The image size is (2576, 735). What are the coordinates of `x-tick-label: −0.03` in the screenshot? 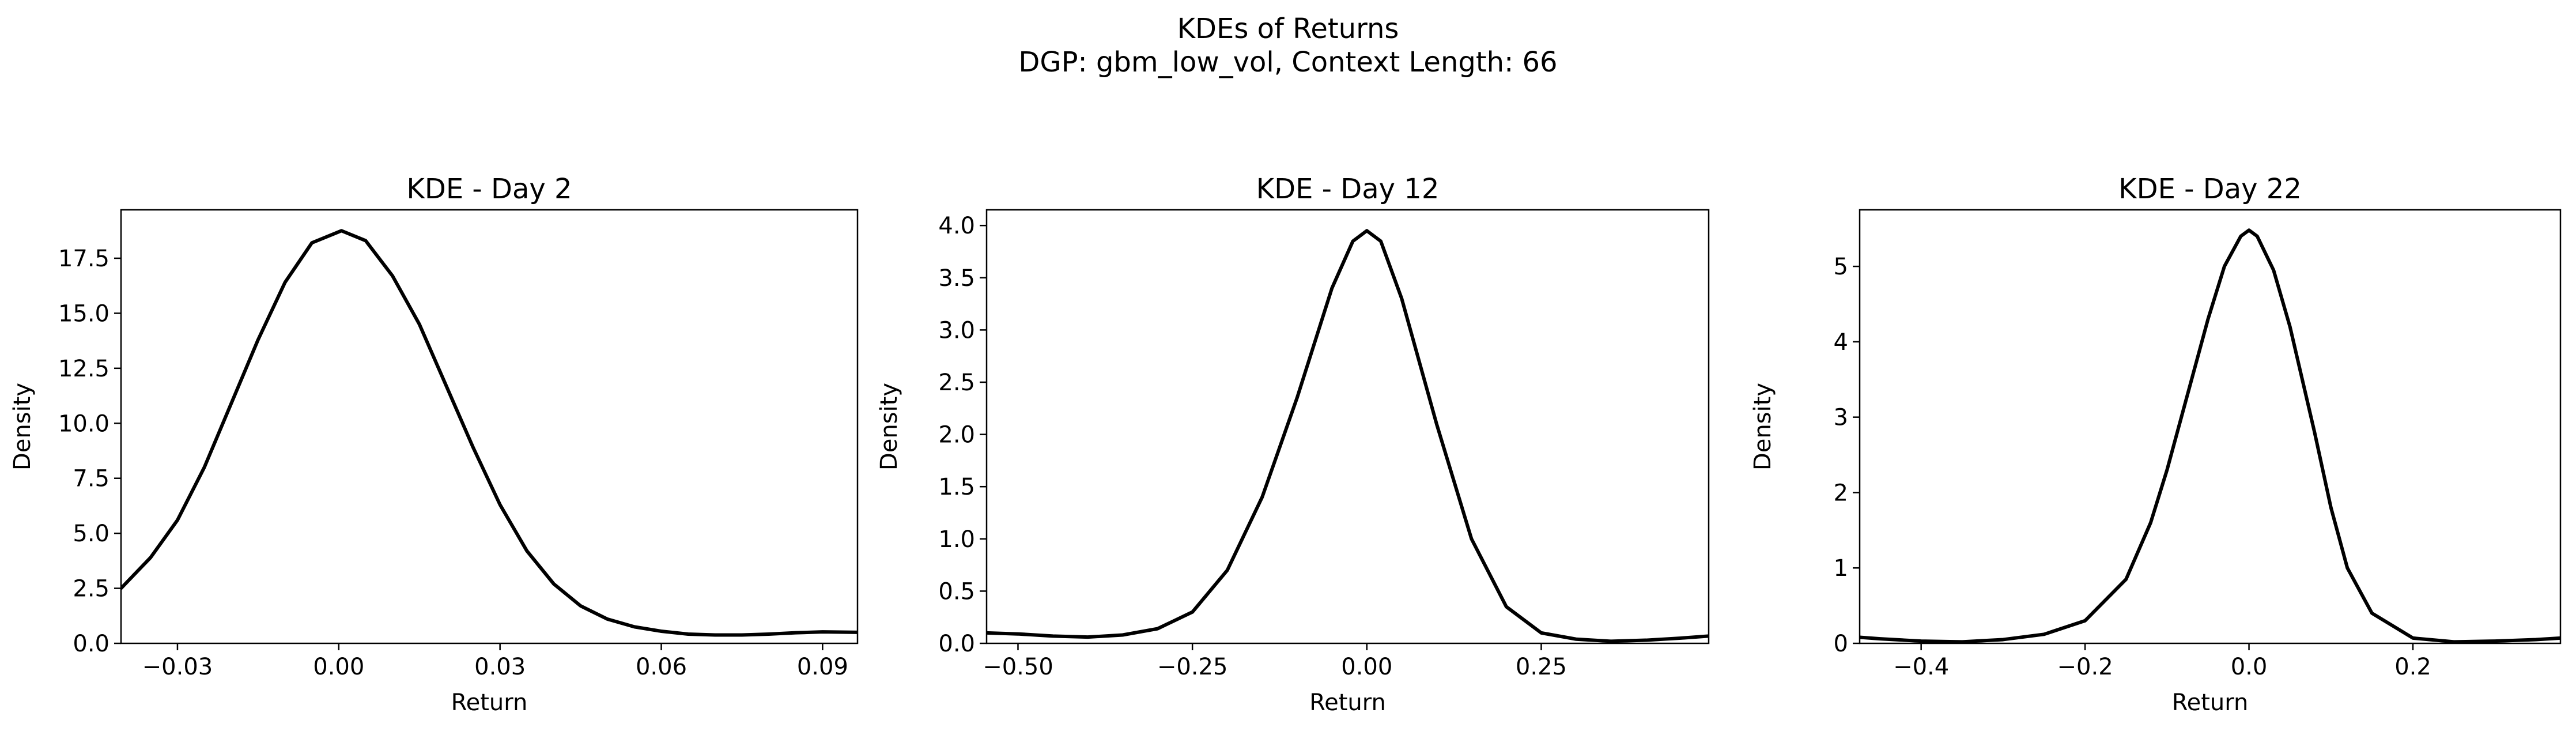 It's located at (178, 667).